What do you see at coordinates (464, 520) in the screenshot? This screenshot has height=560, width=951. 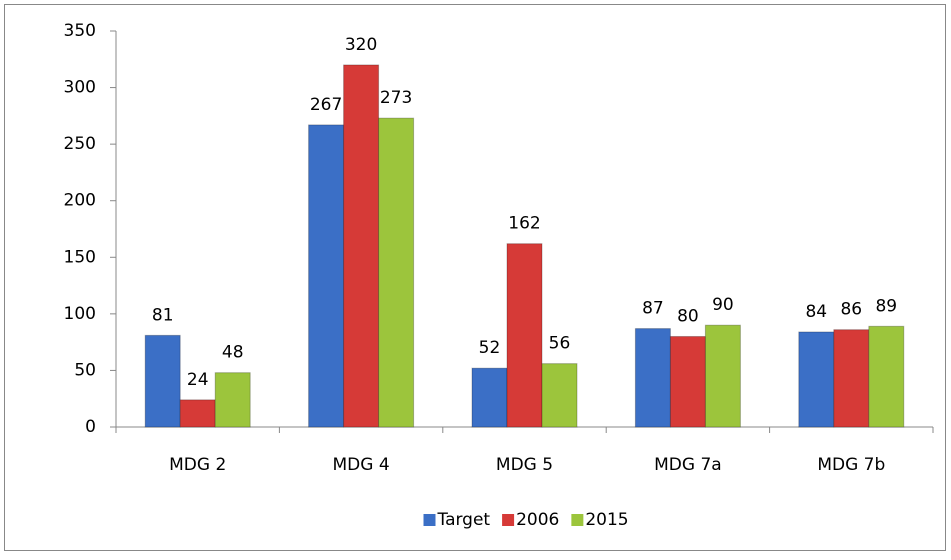 I see `legend-label: Target` at bounding box center [464, 520].